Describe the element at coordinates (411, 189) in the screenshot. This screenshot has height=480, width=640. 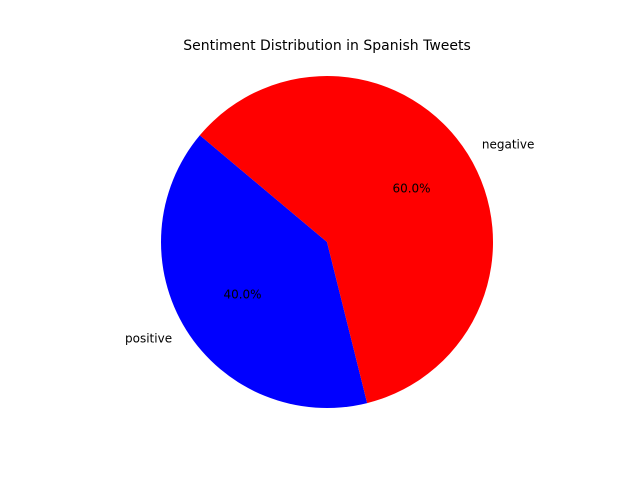
I see `slice-percent-negative: 60.0%` at that location.